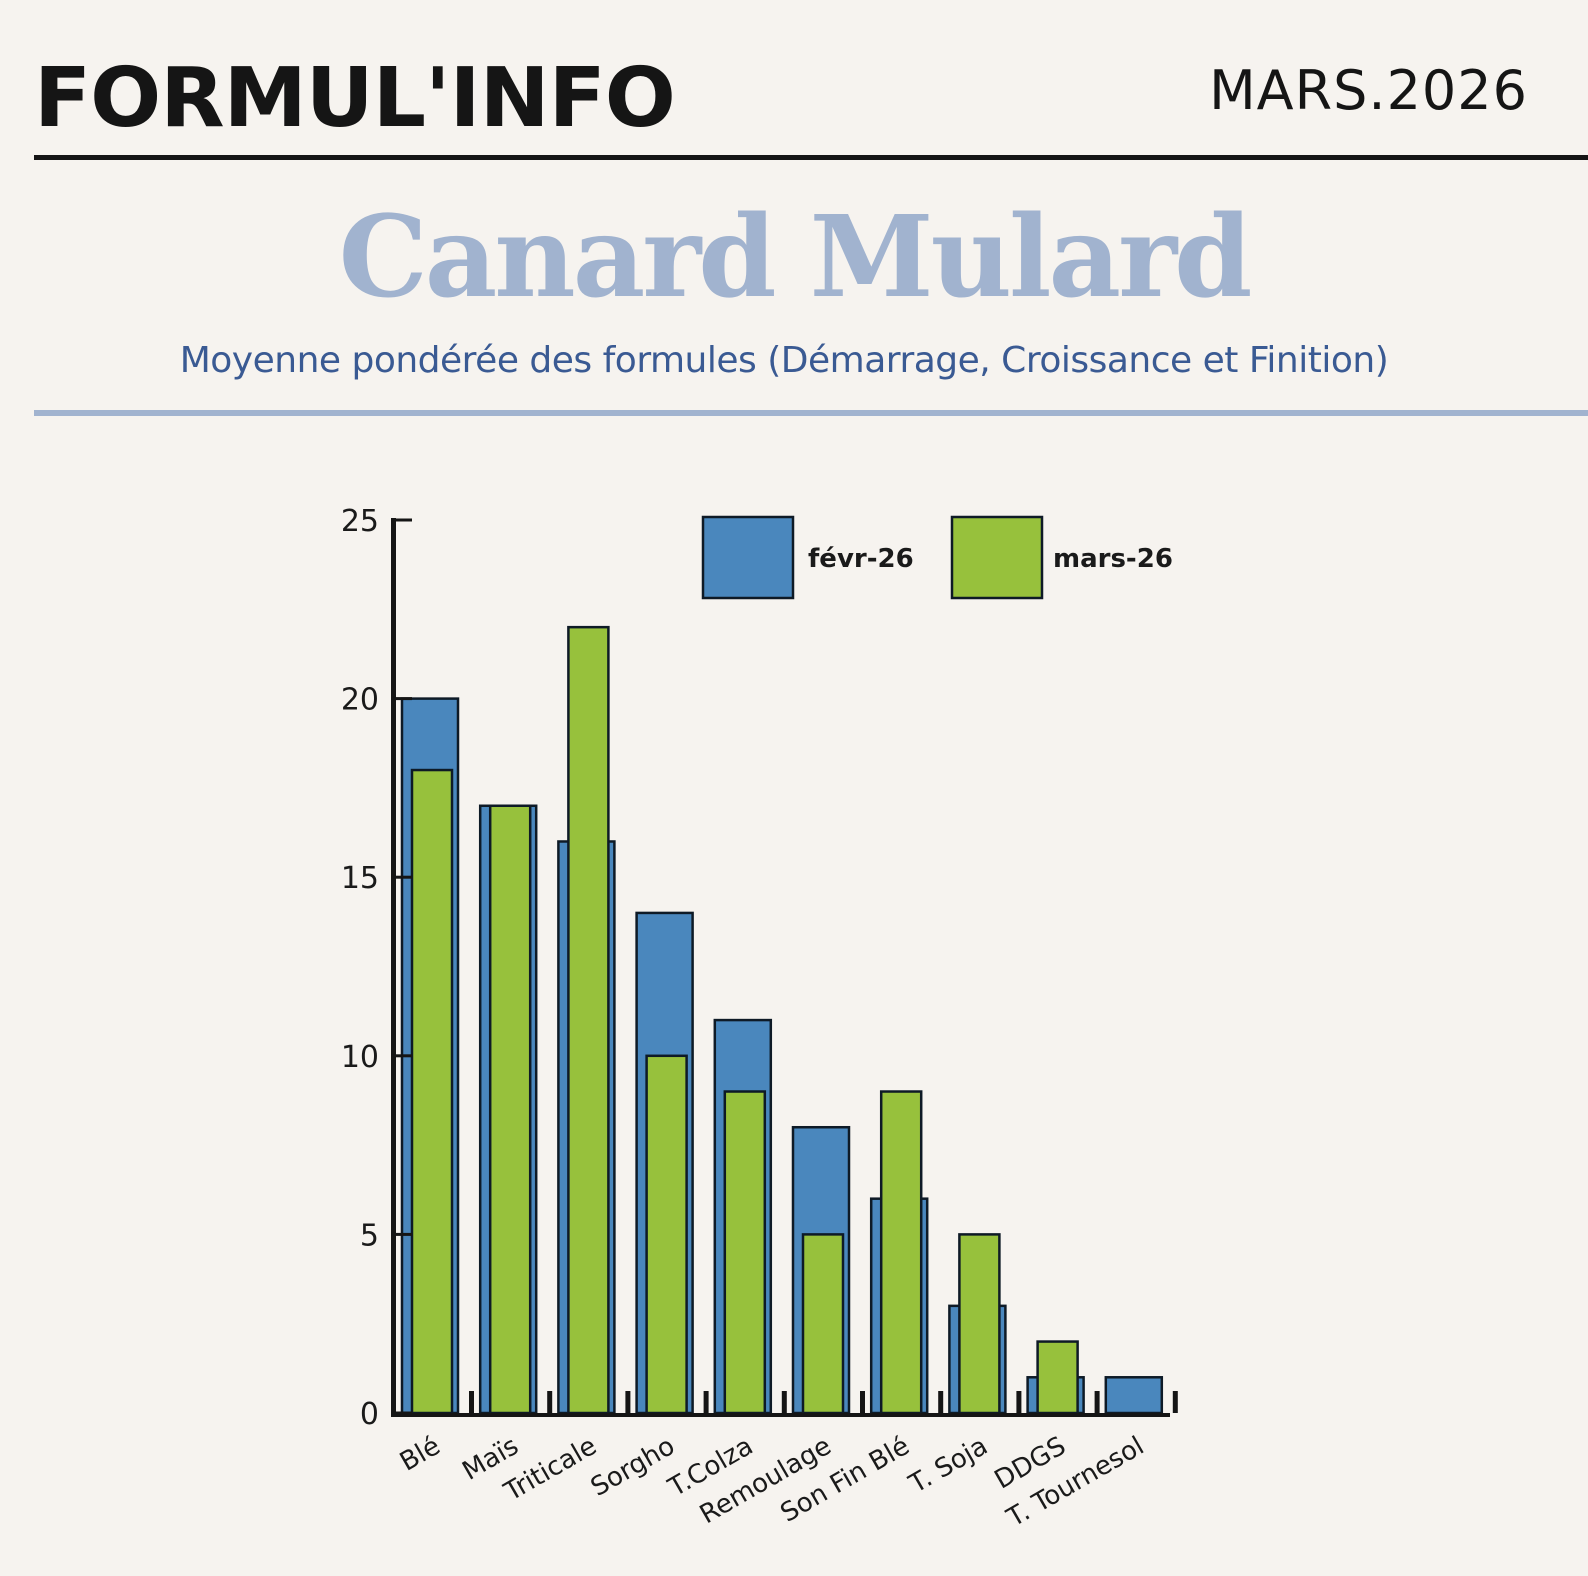  What do you see at coordinates (948, 1465) in the screenshot?
I see `x-tick-label: T. Soja` at bounding box center [948, 1465].